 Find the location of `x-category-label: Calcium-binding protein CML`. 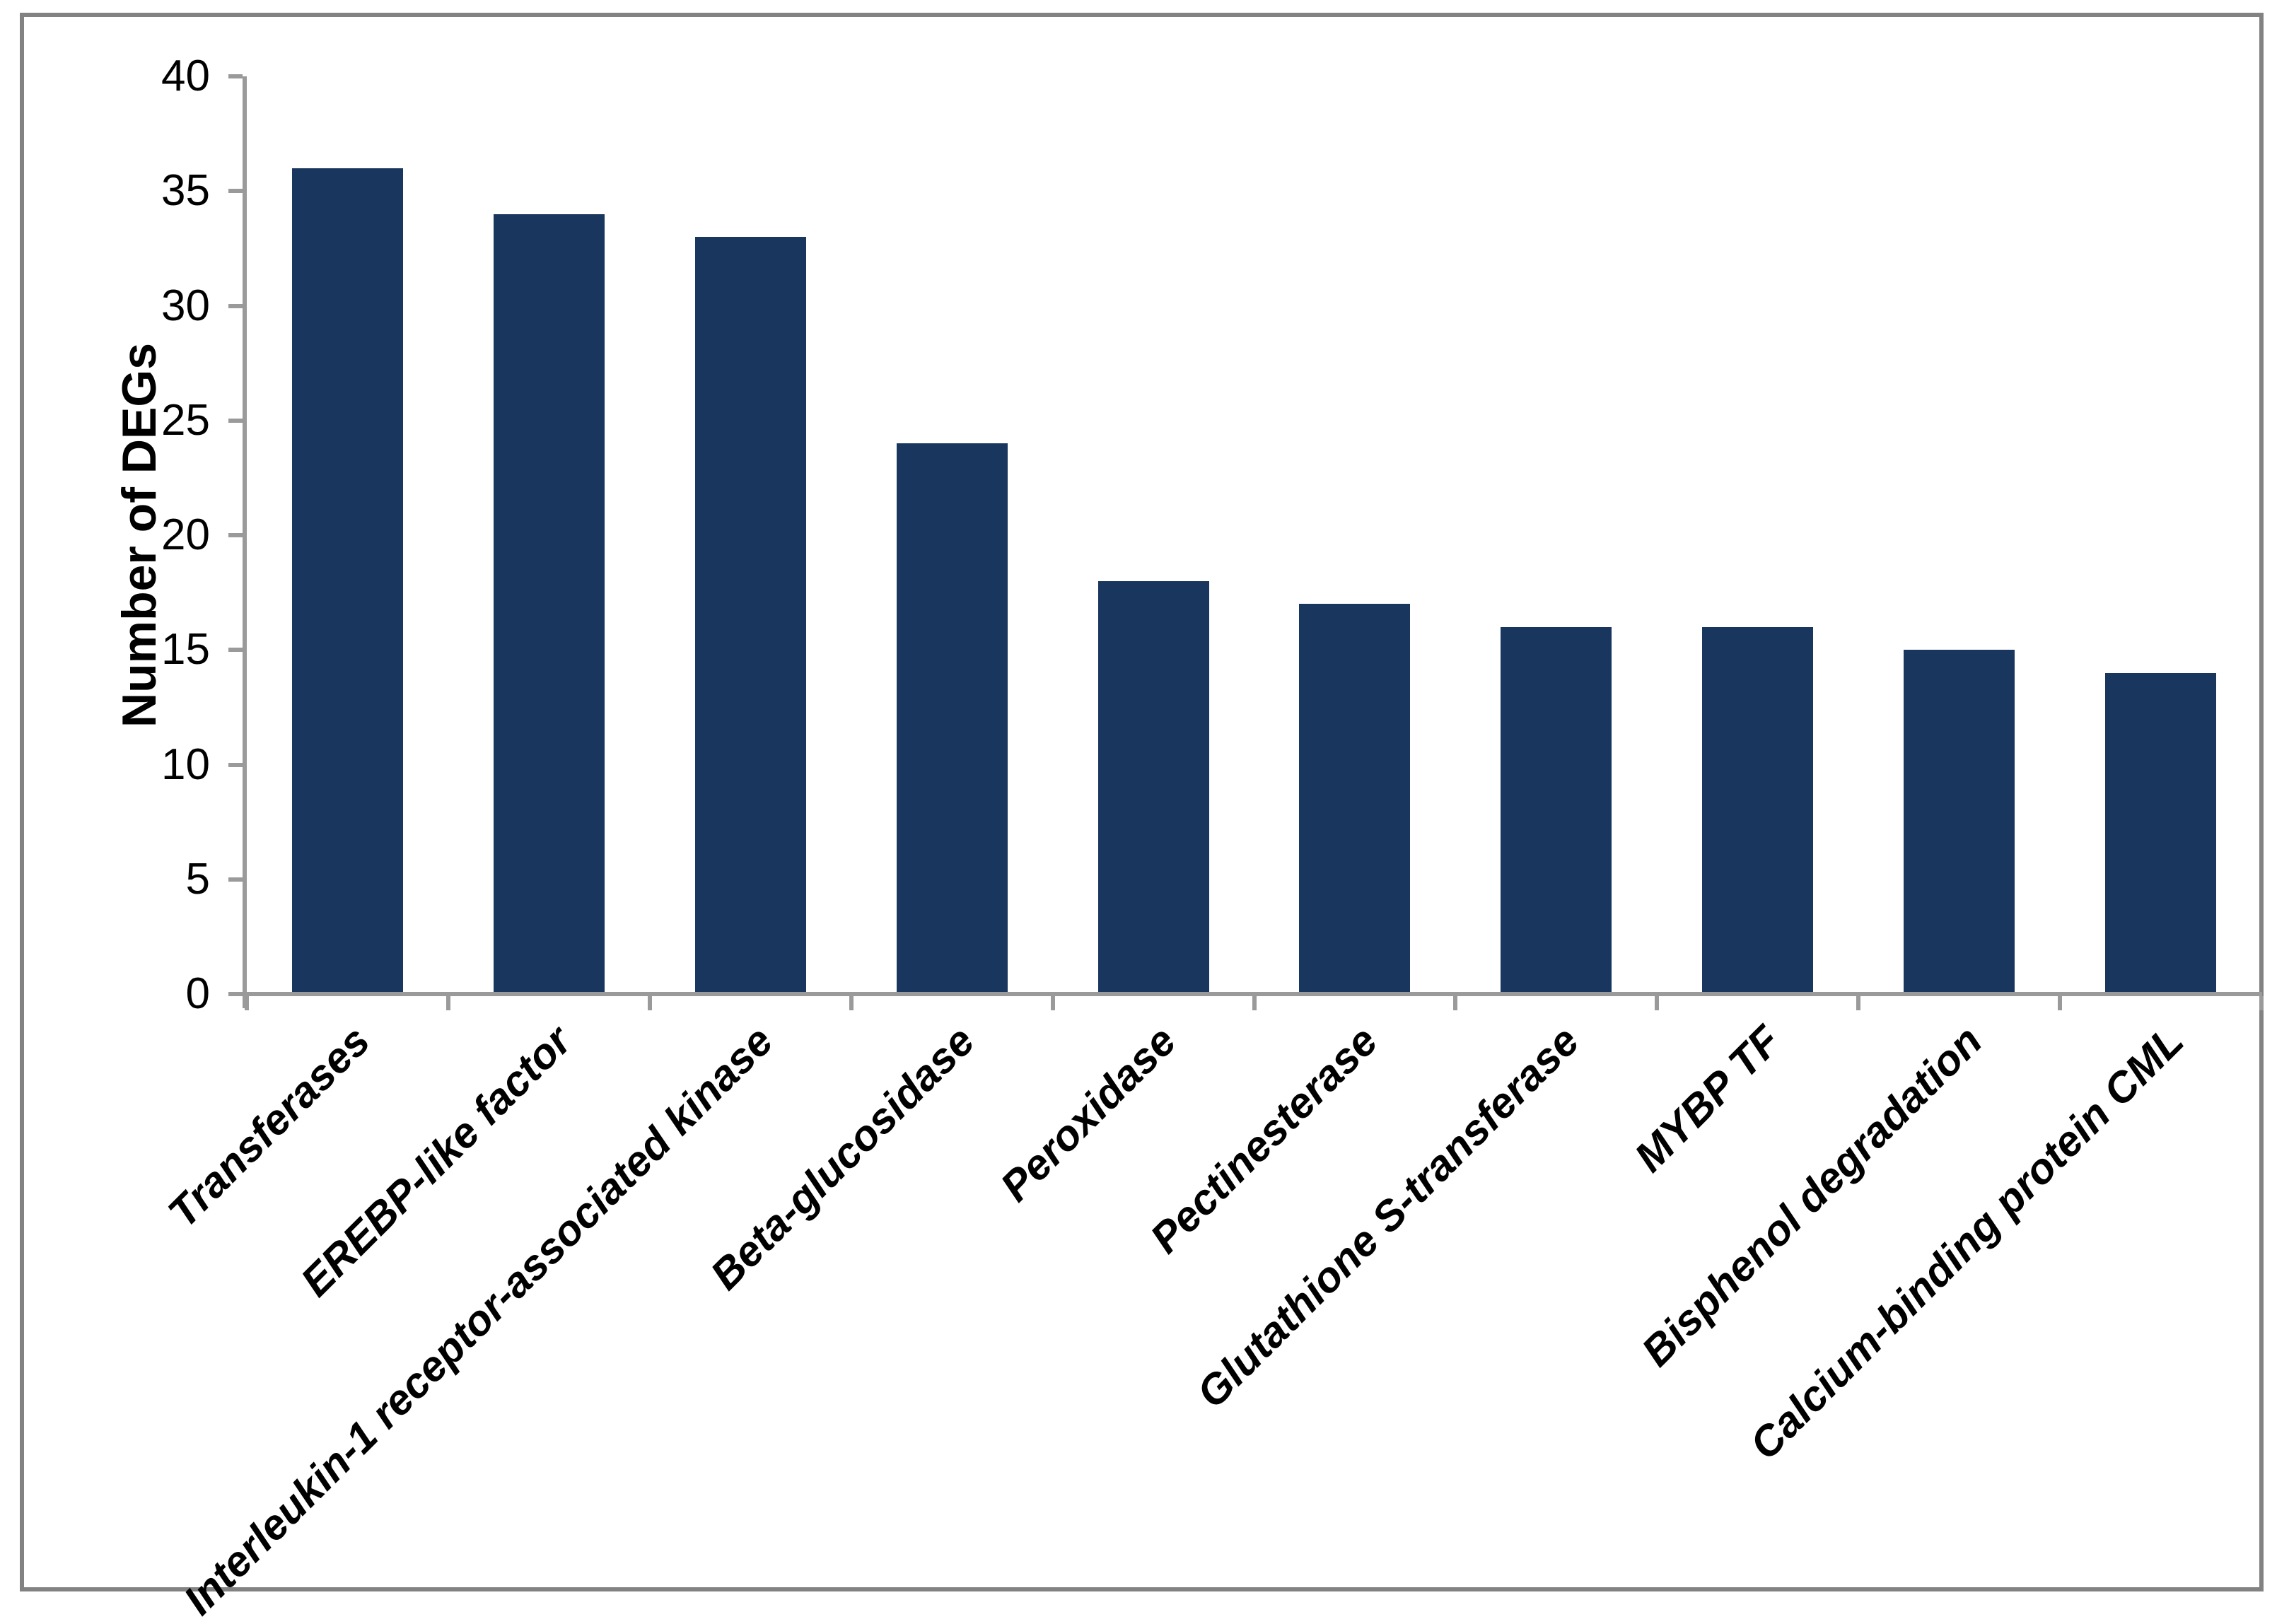

x-category-label: Calcium-binding protein CML is located at coordinates (1966, 1243).